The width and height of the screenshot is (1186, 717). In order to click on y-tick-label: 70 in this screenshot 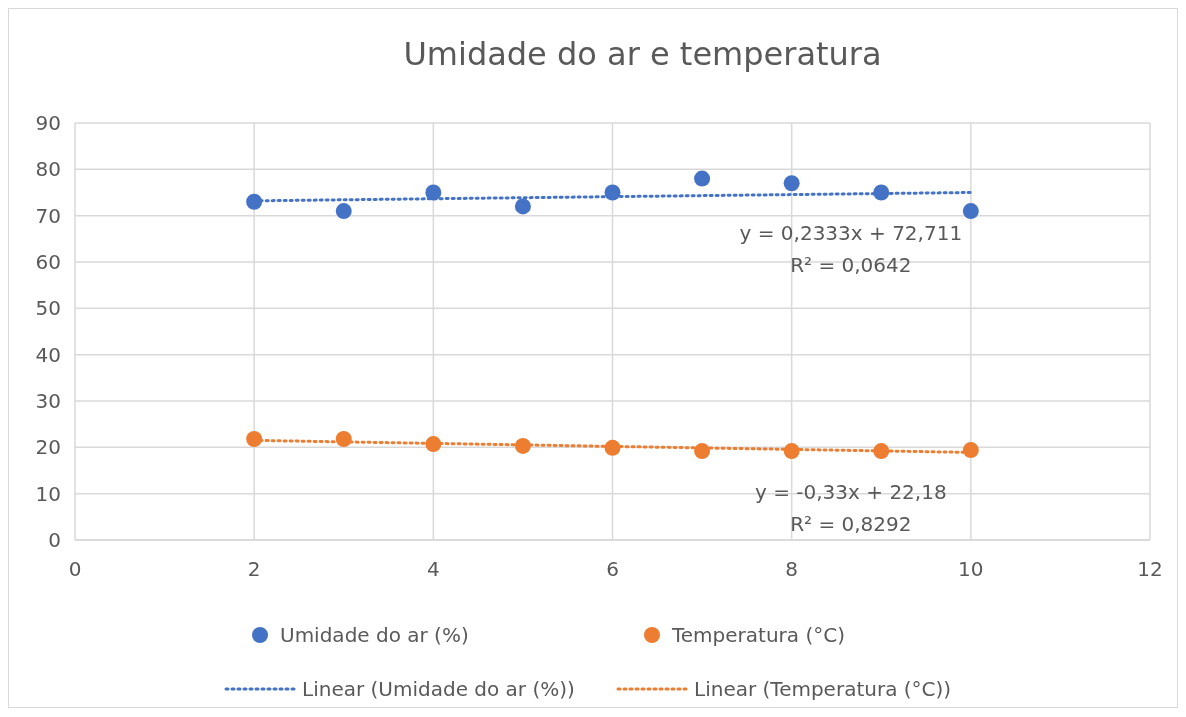, I will do `click(48, 215)`.